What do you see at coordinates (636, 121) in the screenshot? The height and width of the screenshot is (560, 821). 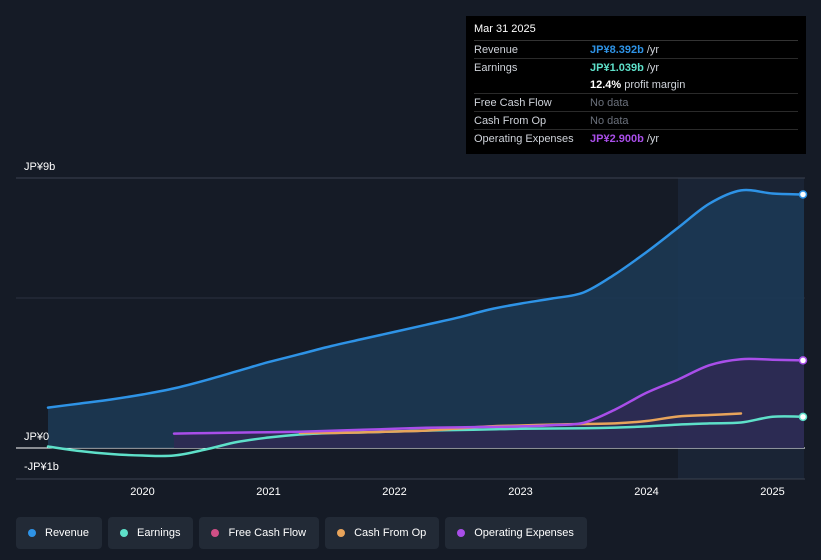 I see `tooltip-row-cfo: Cash From Op No data` at bounding box center [636, 121].